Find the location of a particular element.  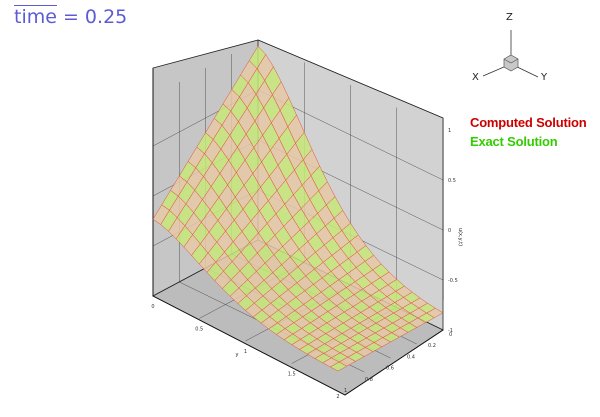

orientation-triad is located at coordinates (510, 54).